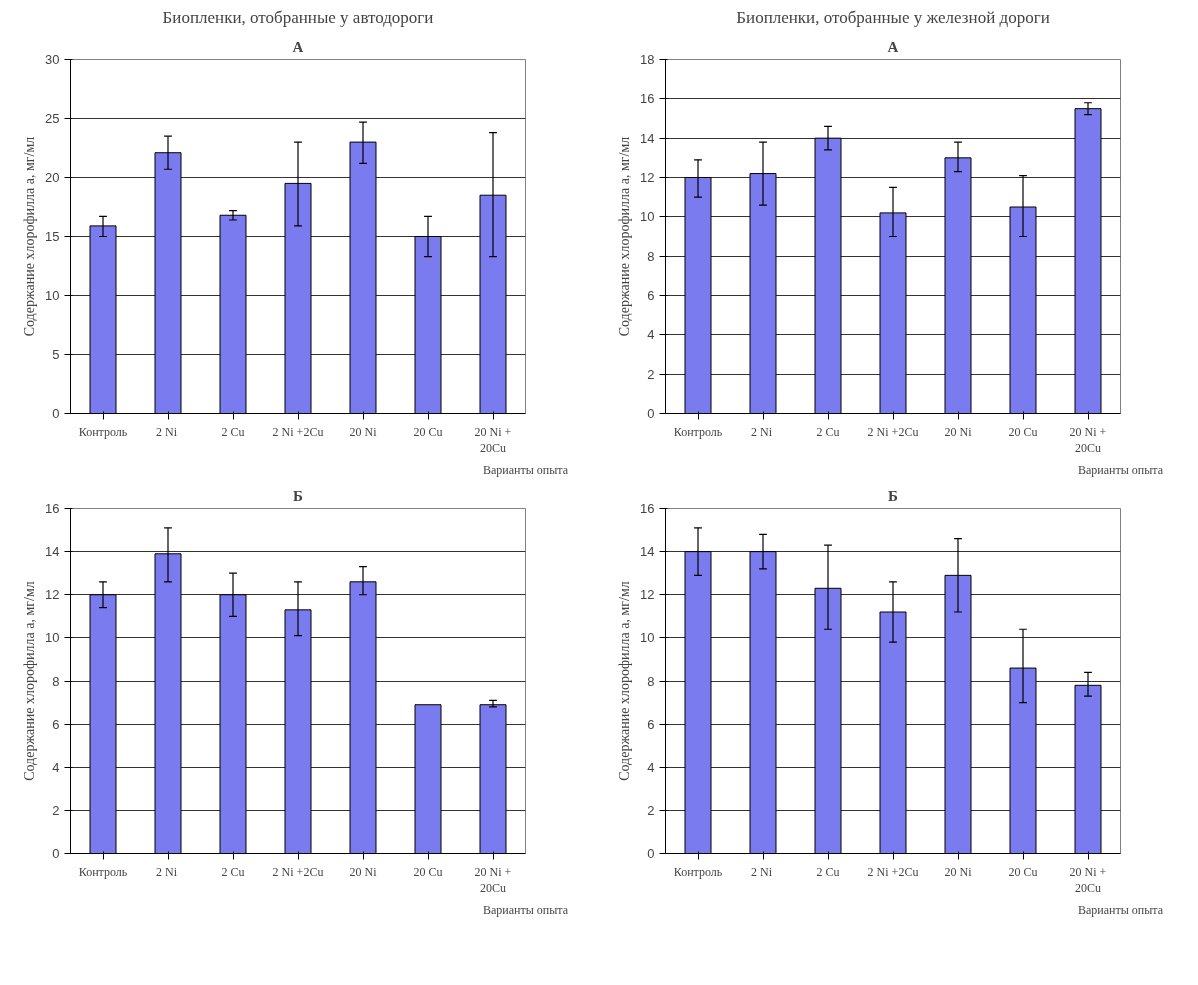 This screenshot has height=985, width=1198. Describe the element at coordinates (298, 17) in the screenshot. I see `chart-title: Биопленки, отобранные у автодороги` at that location.